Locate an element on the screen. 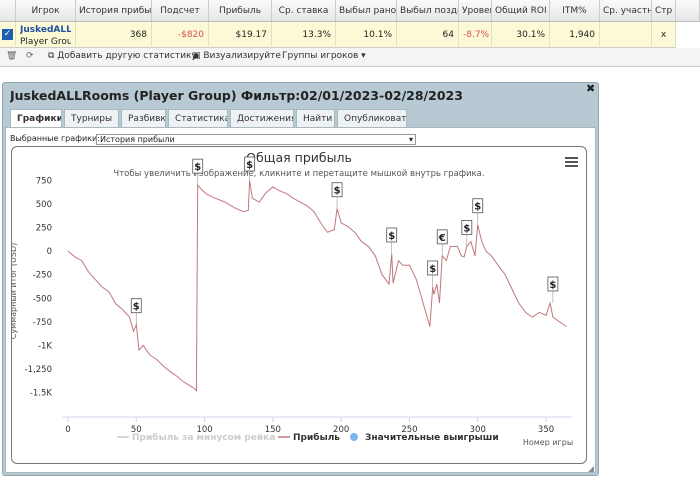  chart-selector: История прибыли ▾ is located at coordinates (256, 139).